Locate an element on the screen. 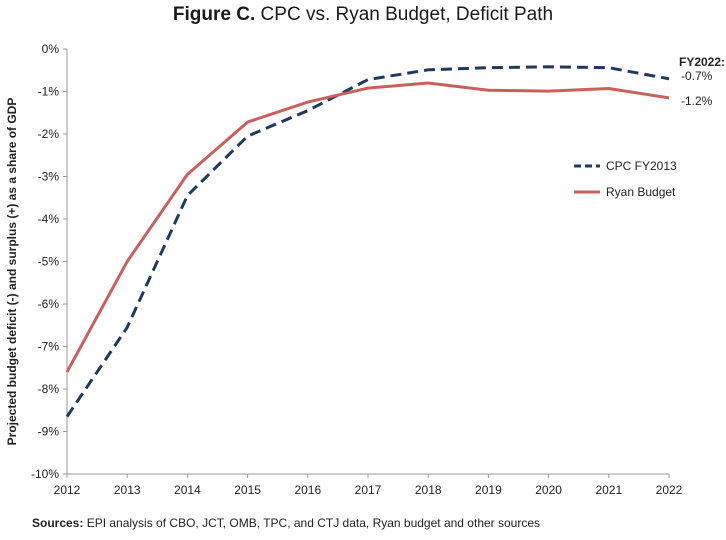  x-tick-label: 2015 is located at coordinates (247, 490).